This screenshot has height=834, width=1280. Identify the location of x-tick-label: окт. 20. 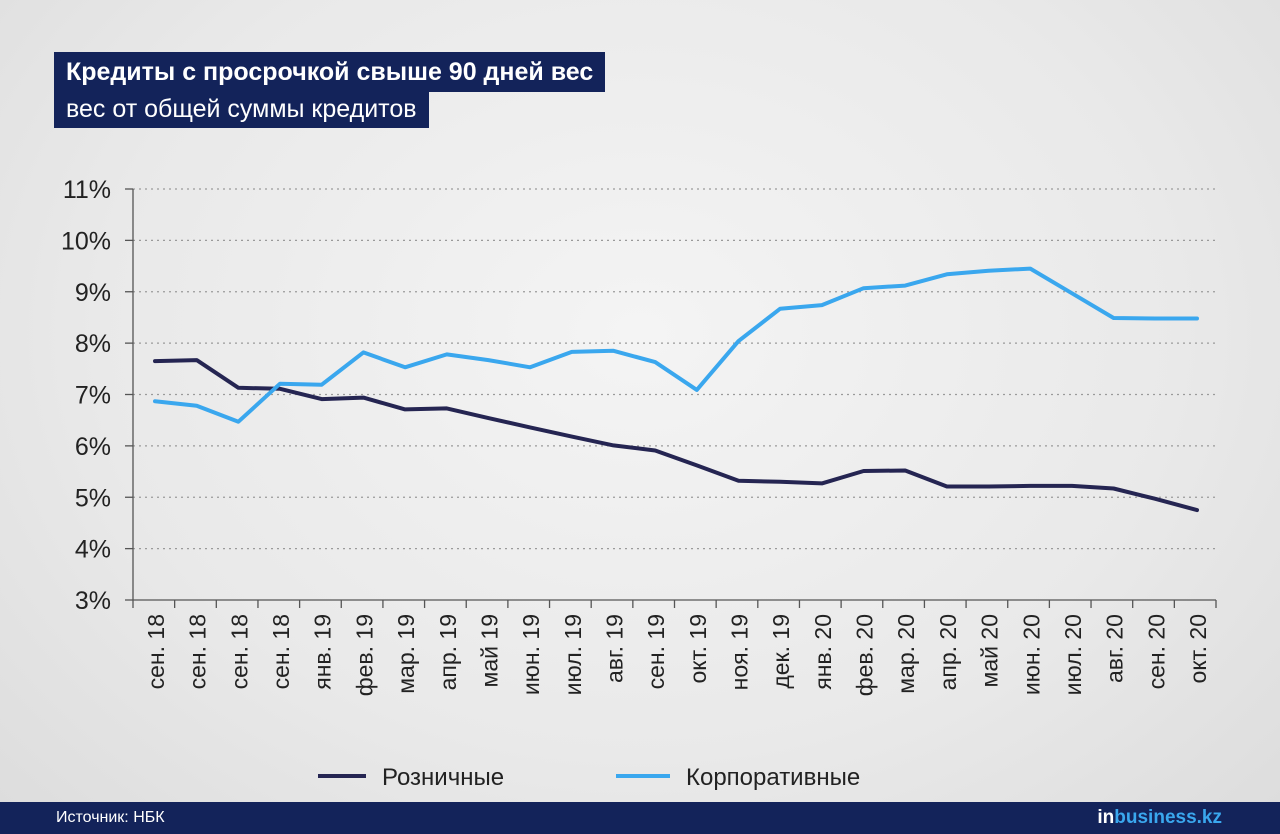
(1198, 648).